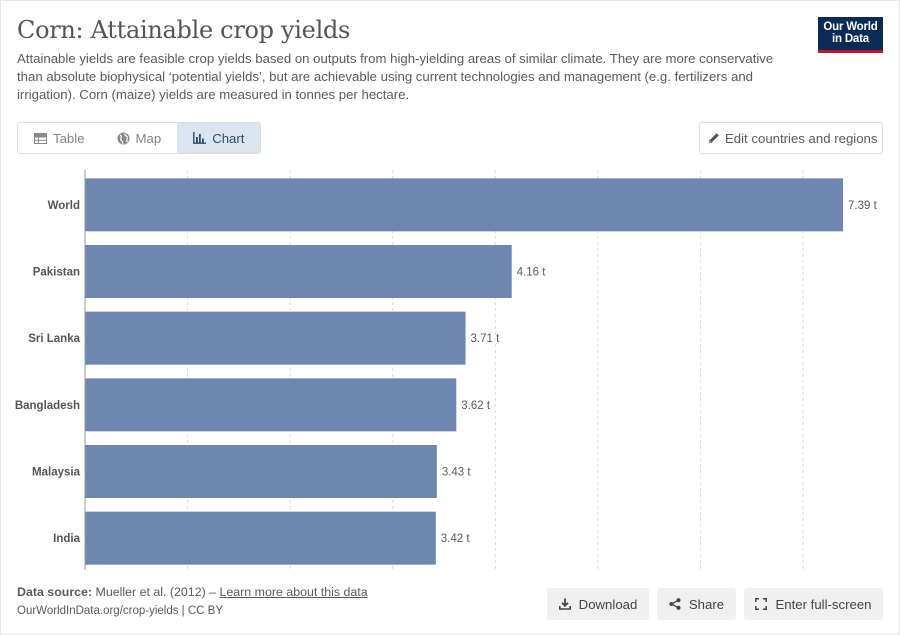 Image resolution: width=900 pixels, height=635 pixels. What do you see at coordinates (69, 138) in the screenshot?
I see `tab-table-label: Table` at bounding box center [69, 138].